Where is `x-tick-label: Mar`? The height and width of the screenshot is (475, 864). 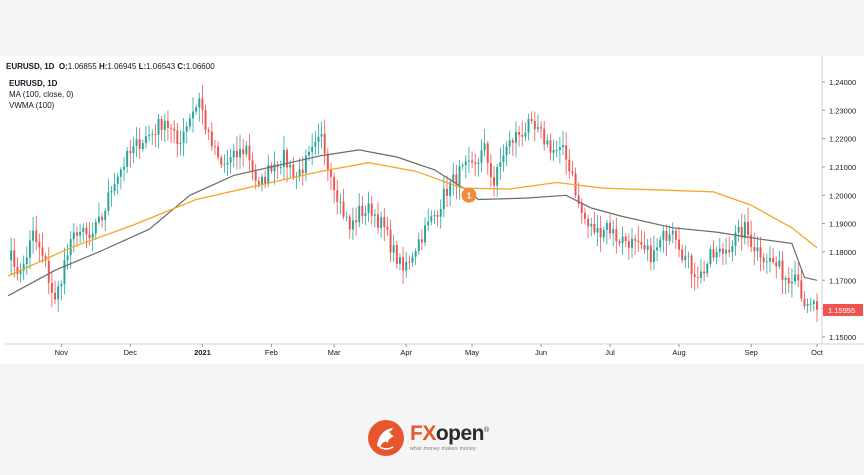 x-tick-label: Mar is located at coordinates (334, 352).